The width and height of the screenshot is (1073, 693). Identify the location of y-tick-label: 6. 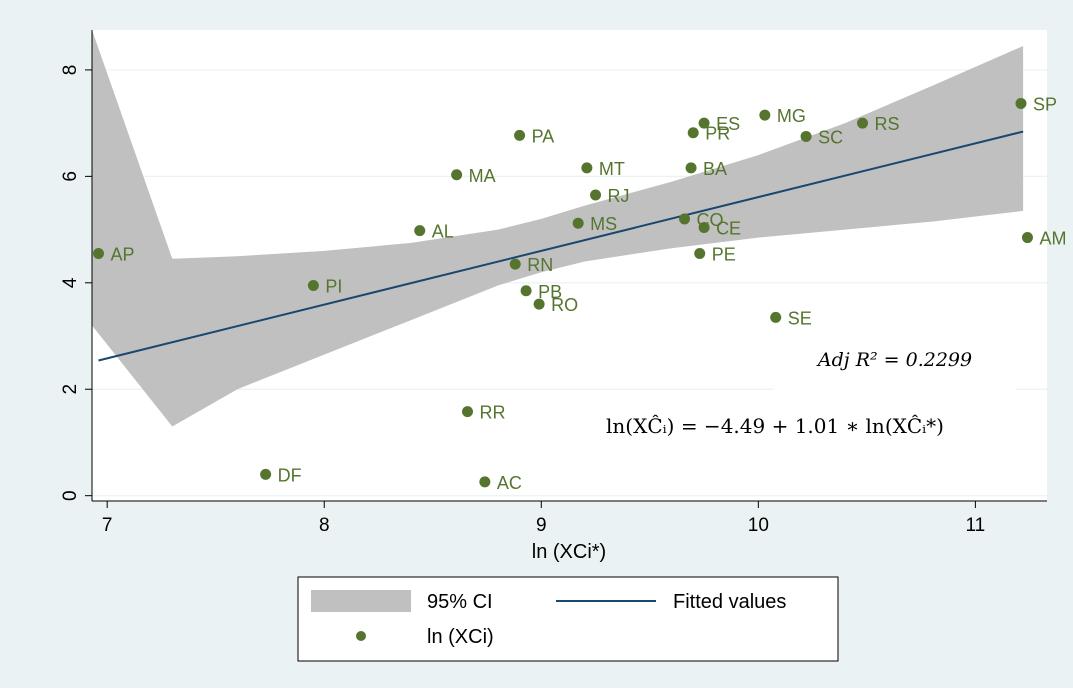
(70, 176).